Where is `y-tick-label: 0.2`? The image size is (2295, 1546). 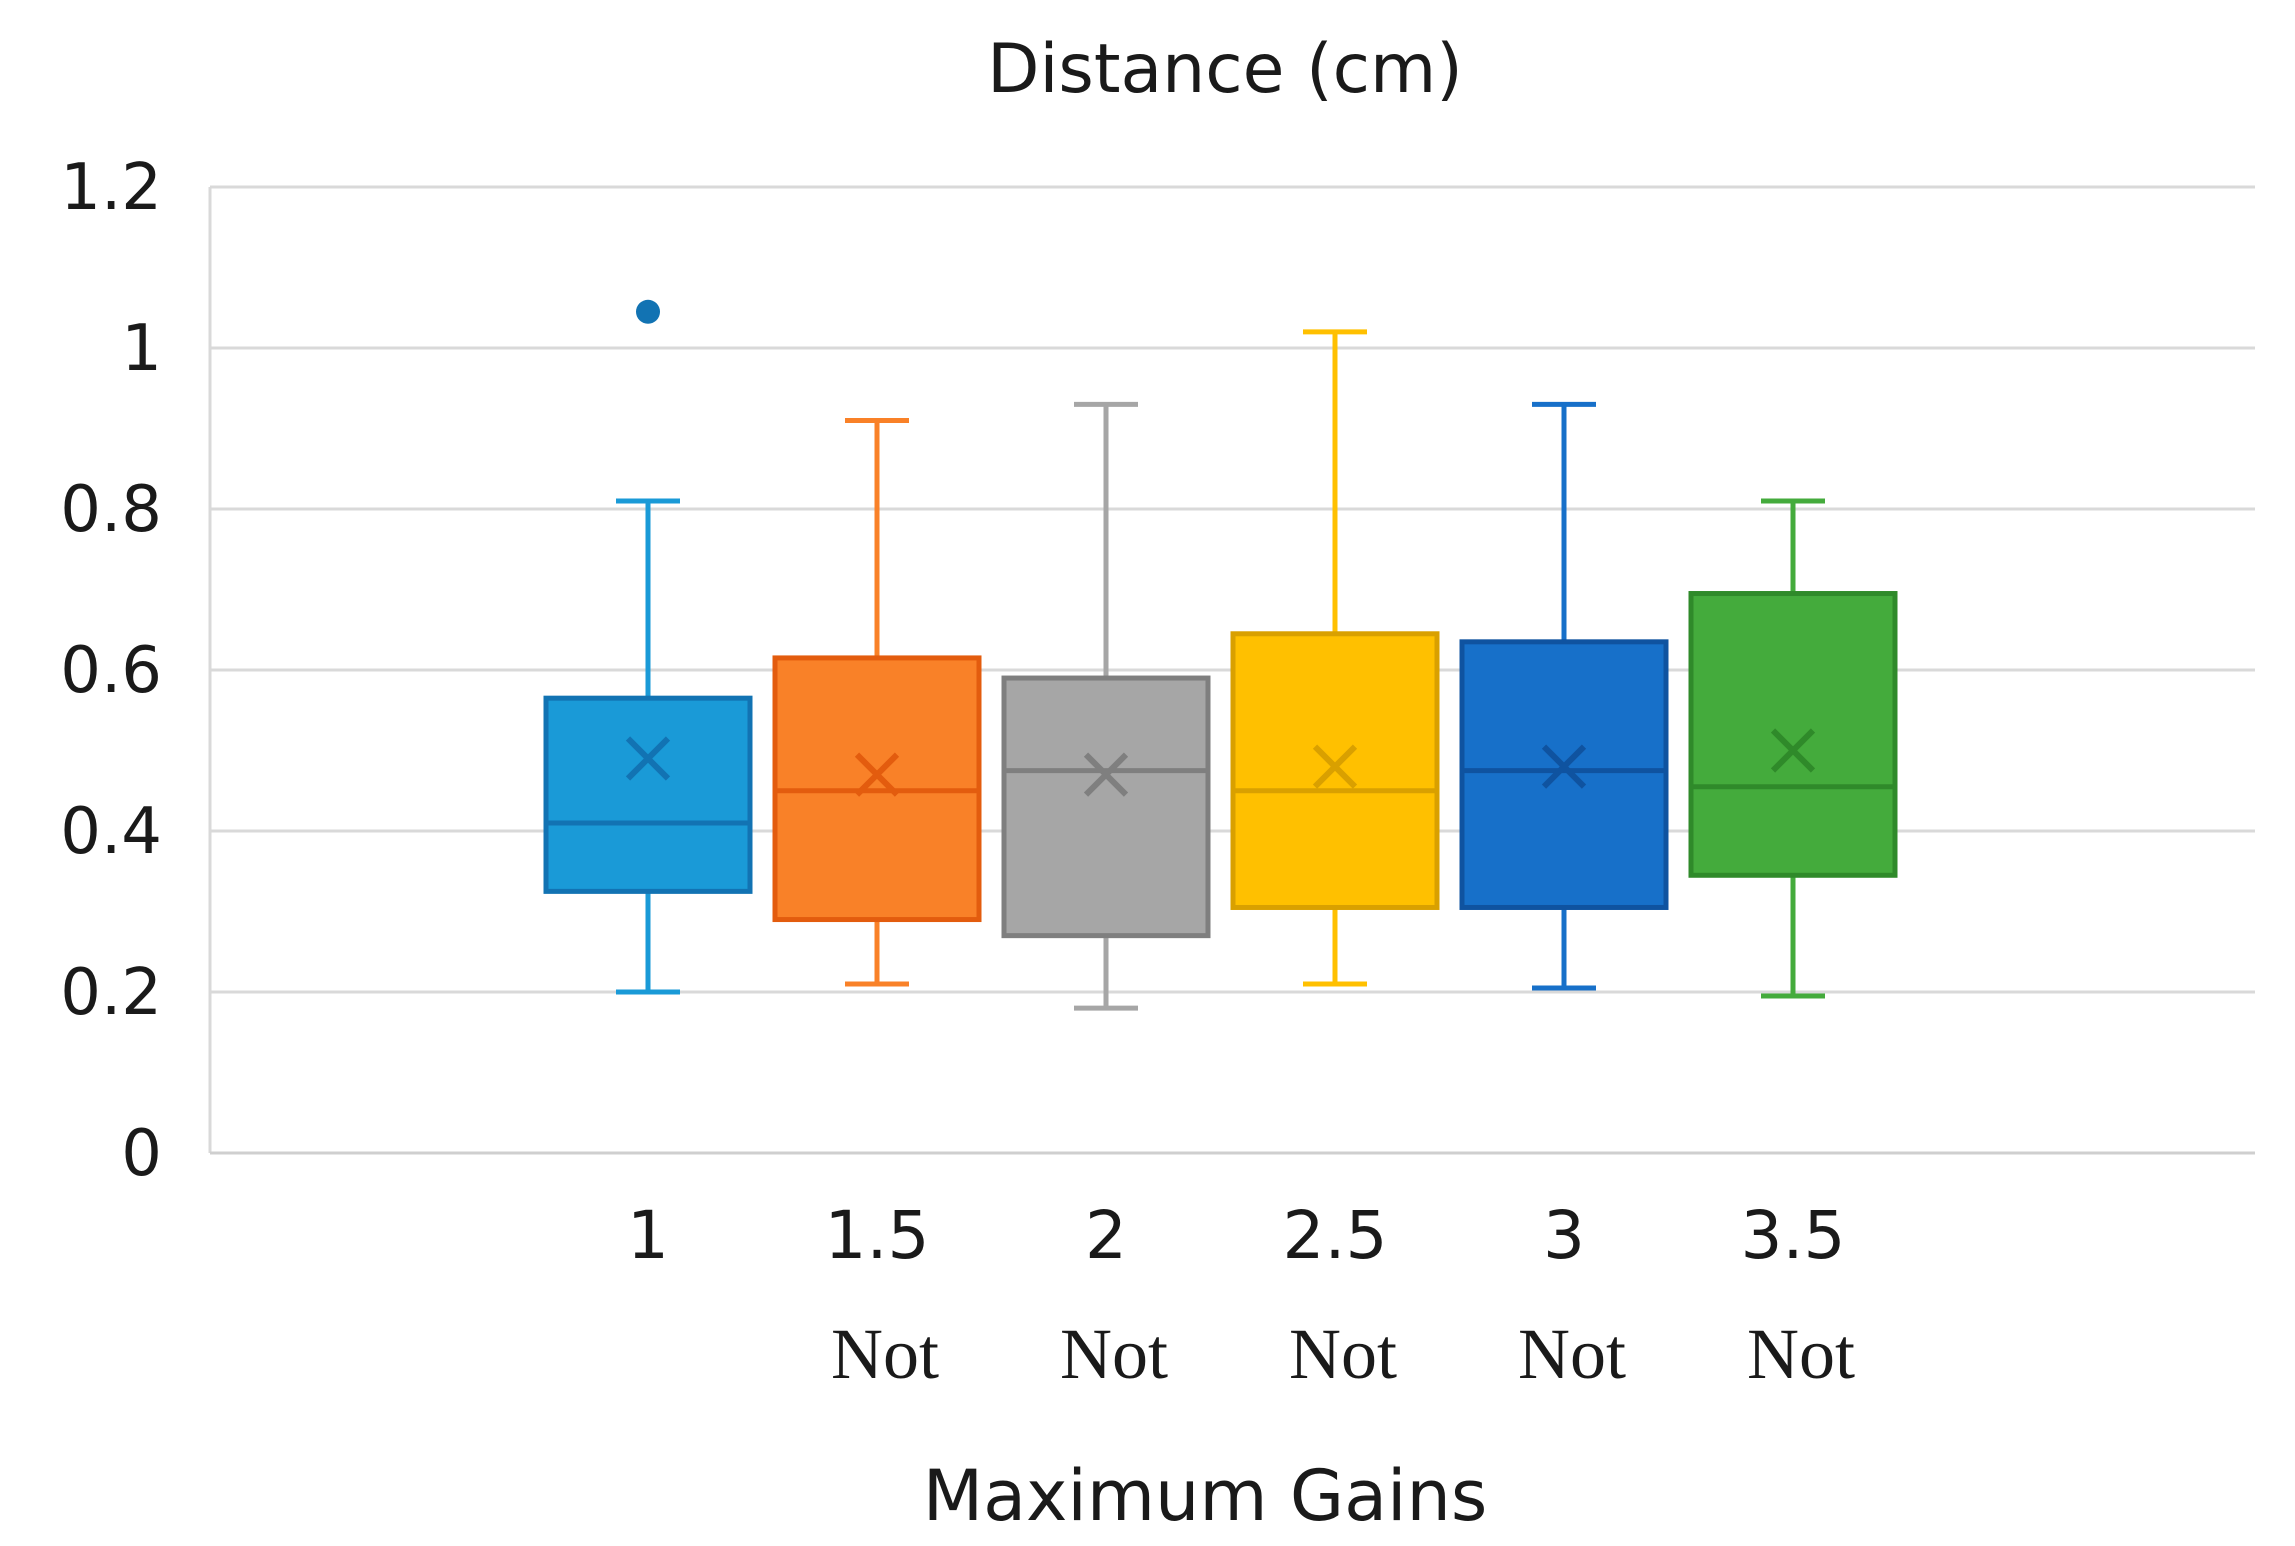
y-tick-label: 0.2 is located at coordinates (111, 993).